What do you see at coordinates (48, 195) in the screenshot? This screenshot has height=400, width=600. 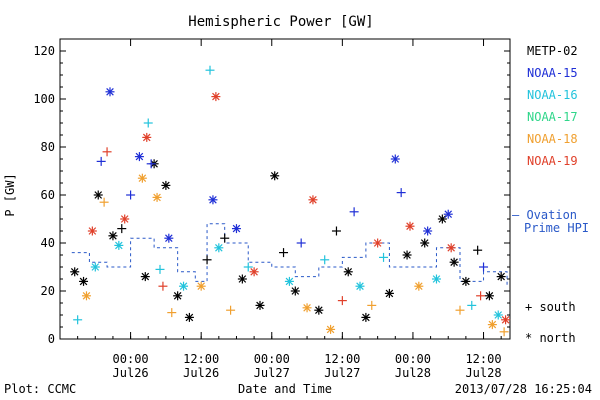 I see `y-tick-label: 60` at bounding box center [48, 195].